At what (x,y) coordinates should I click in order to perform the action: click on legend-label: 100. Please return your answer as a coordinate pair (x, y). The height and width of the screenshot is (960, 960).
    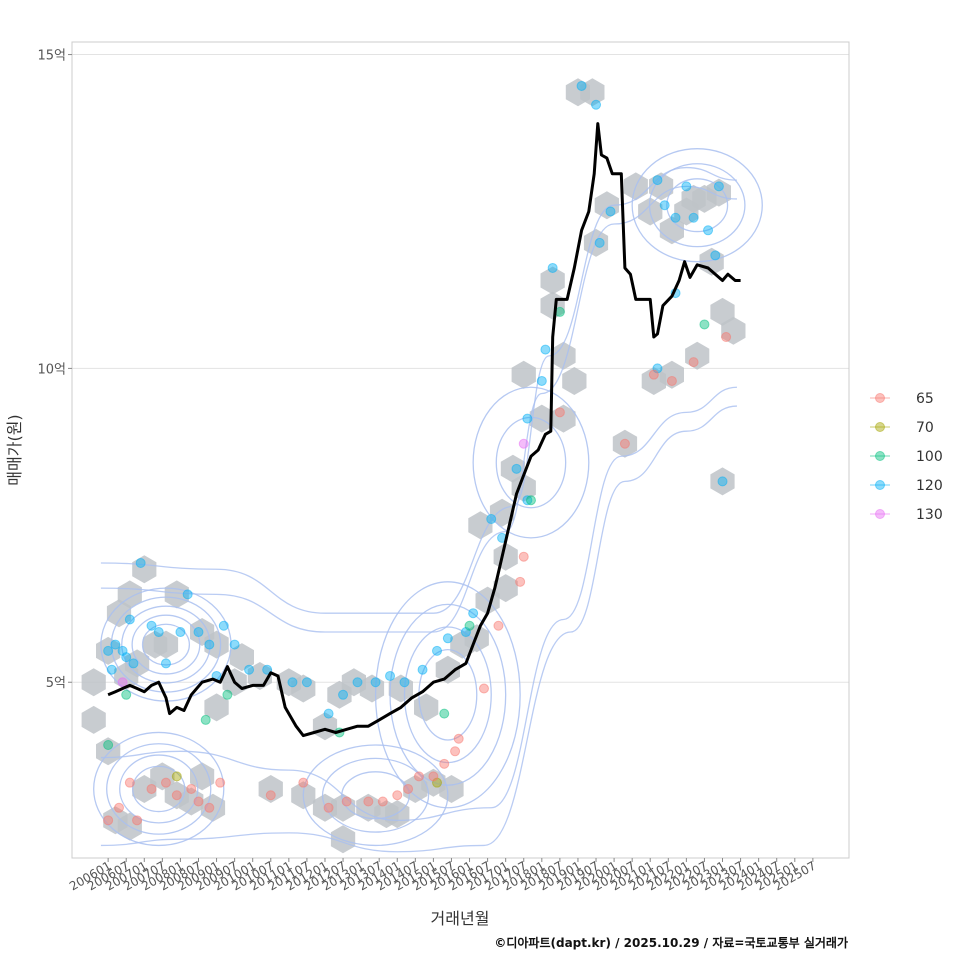
    Looking at the image, I should click on (929, 457).